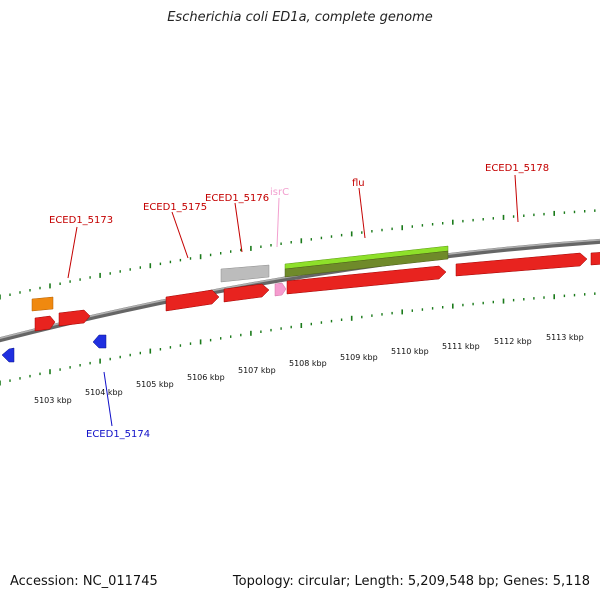  What do you see at coordinates (366, 264) in the screenshot?
I see `gene-flu-feature-dark` at bounding box center [366, 264].